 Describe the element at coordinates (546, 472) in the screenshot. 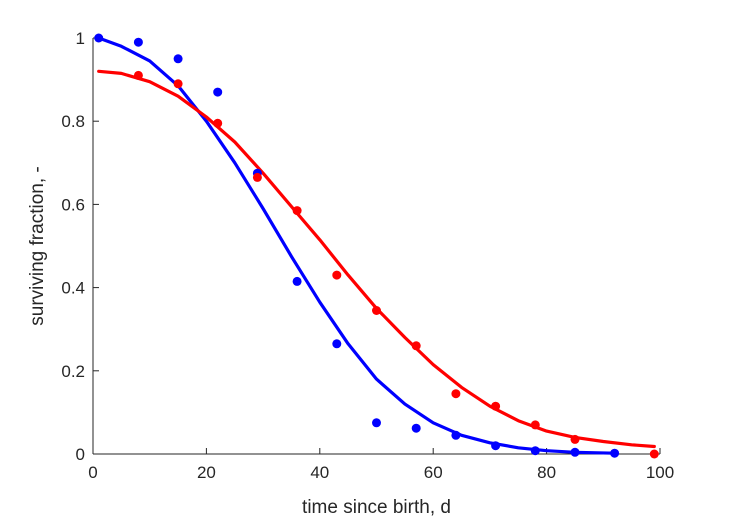

I see `x-tick-label: 80` at that location.